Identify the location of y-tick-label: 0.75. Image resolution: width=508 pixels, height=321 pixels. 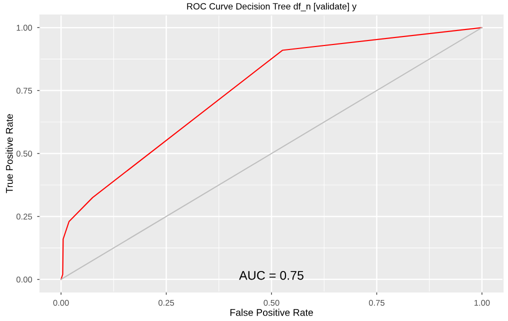
(24, 91).